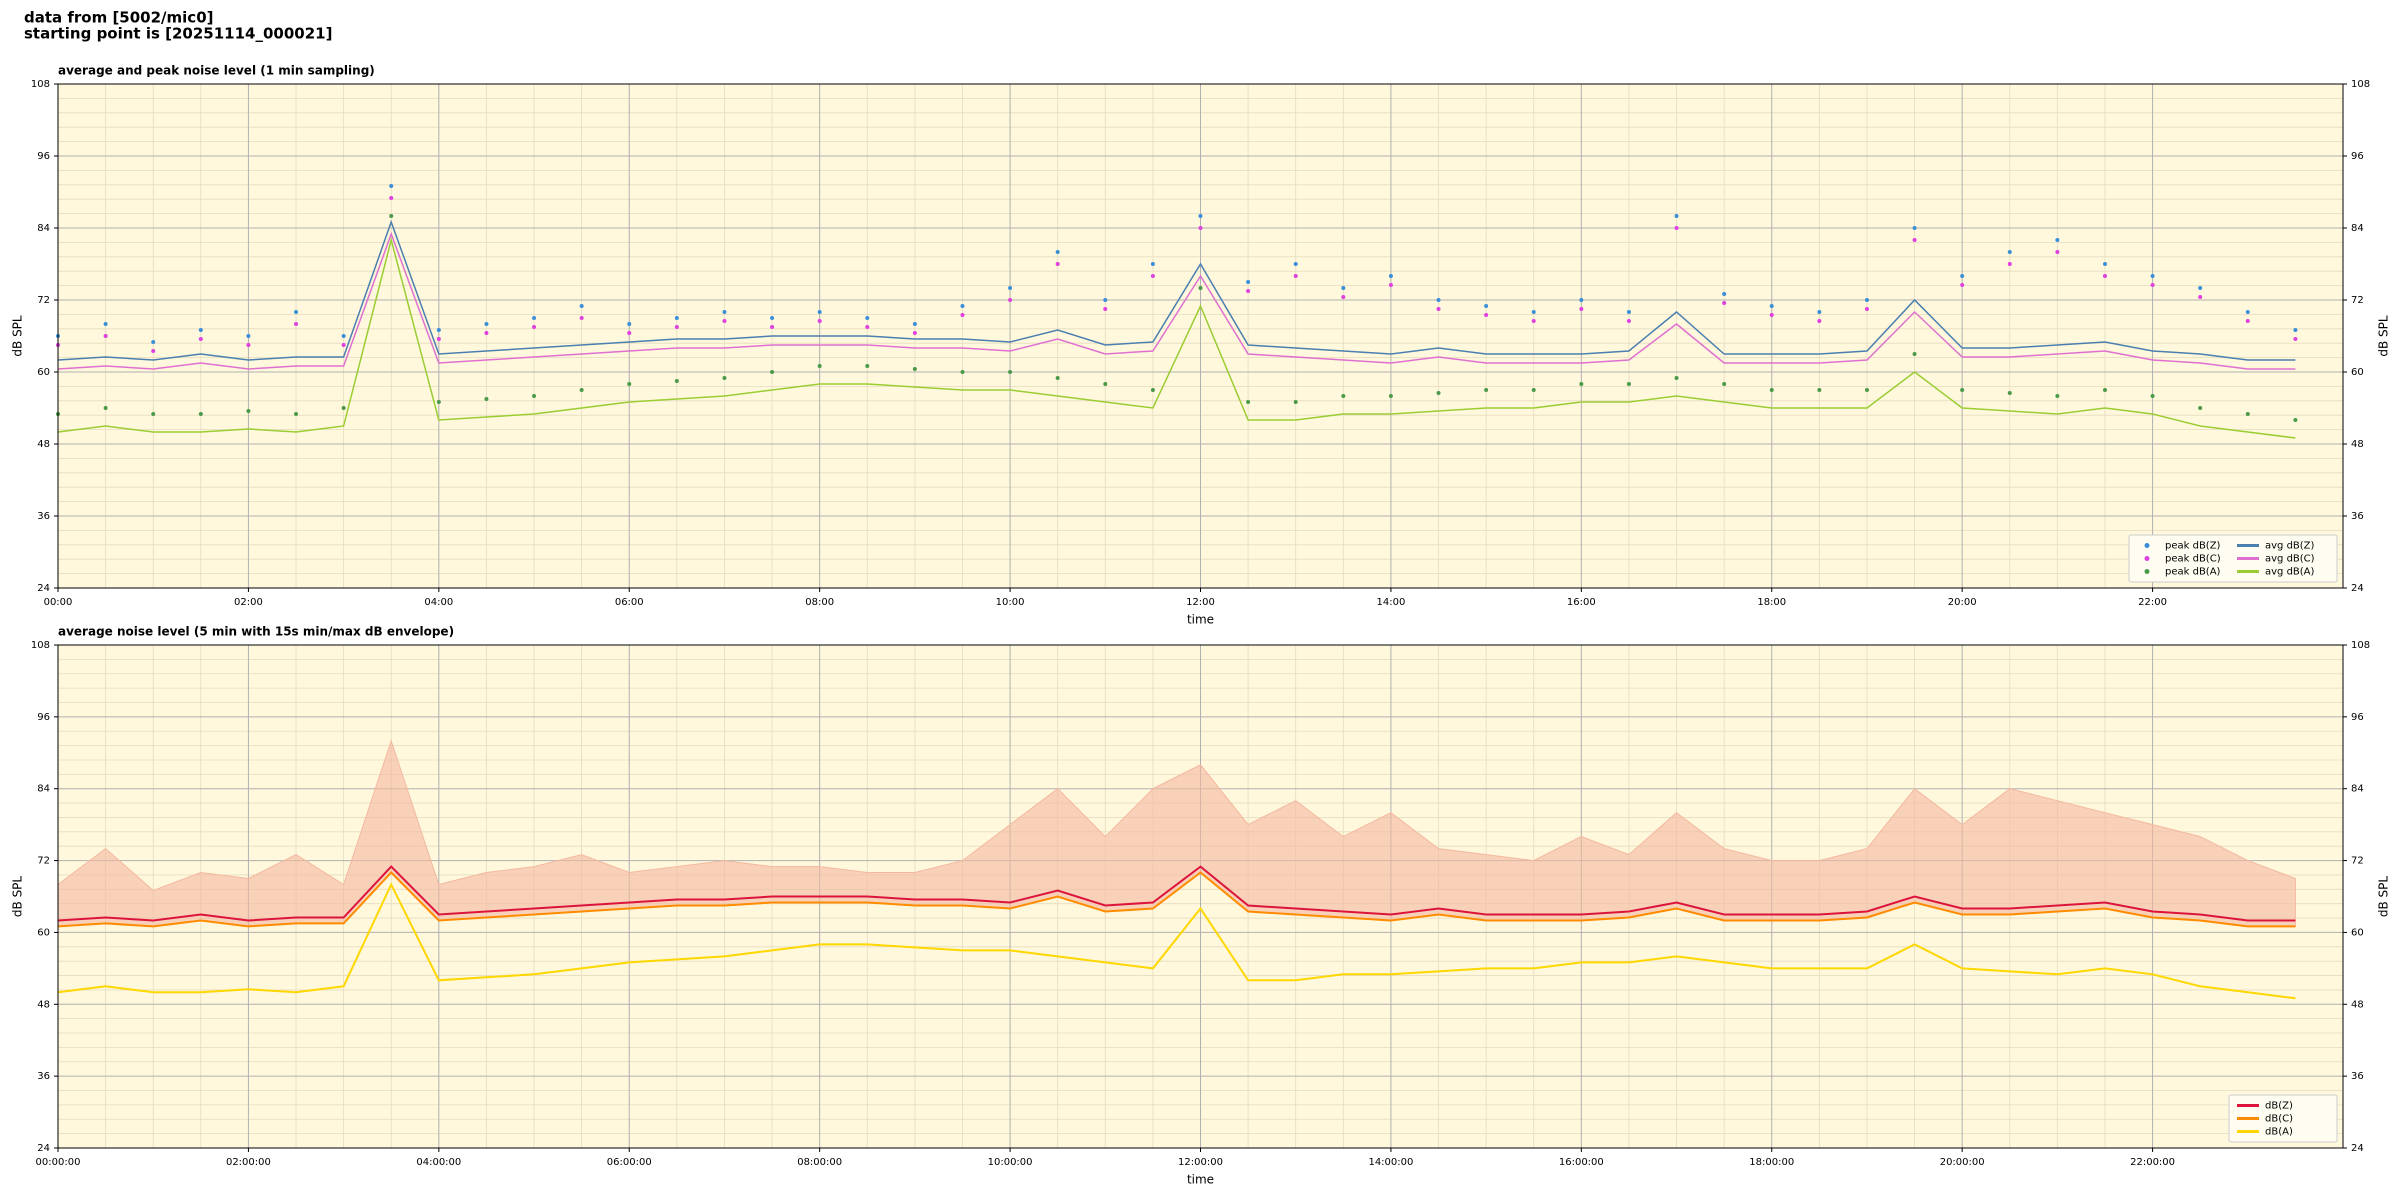 This screenshot has width=2400, height=1200. What do you see at coordinates (1010, 1162) in the screenshot?
I see `x-tick-label: 10:00:00` at bounding box center [1010, 1162].